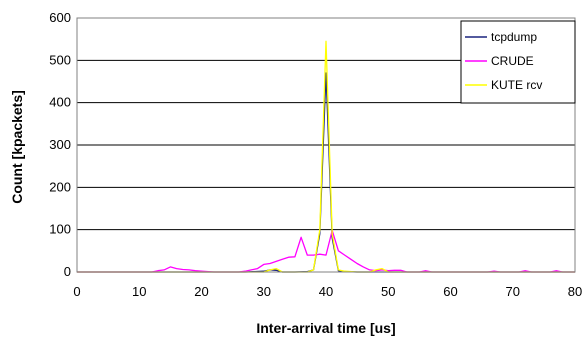 The image size is (583, 343). What do you see at coordinates (512, 61) in the screenshot?
I see `legend-label: CRUDE` at bounding box center [512, 61].